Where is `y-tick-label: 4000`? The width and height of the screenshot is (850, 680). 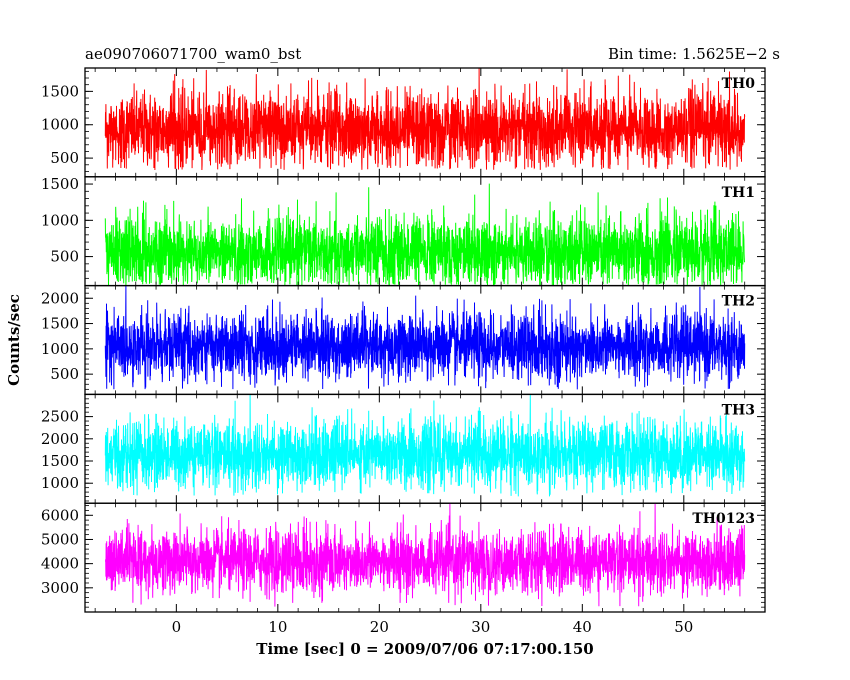 y-tick-label: 4000 is located at coordinates (60, 564).